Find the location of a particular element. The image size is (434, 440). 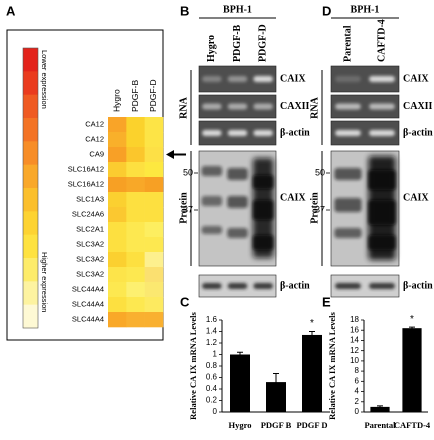

gene-label: SLC44A4 is located at coordinates (88, 288).